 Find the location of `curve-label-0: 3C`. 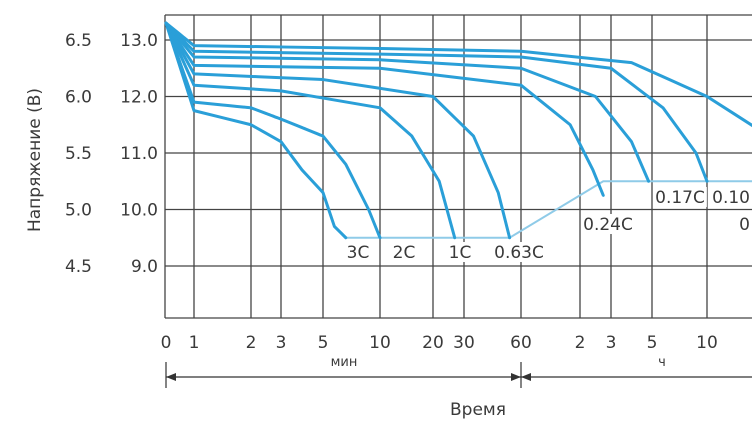

curve-label-0: 3C is located at coordinates (358, 253).